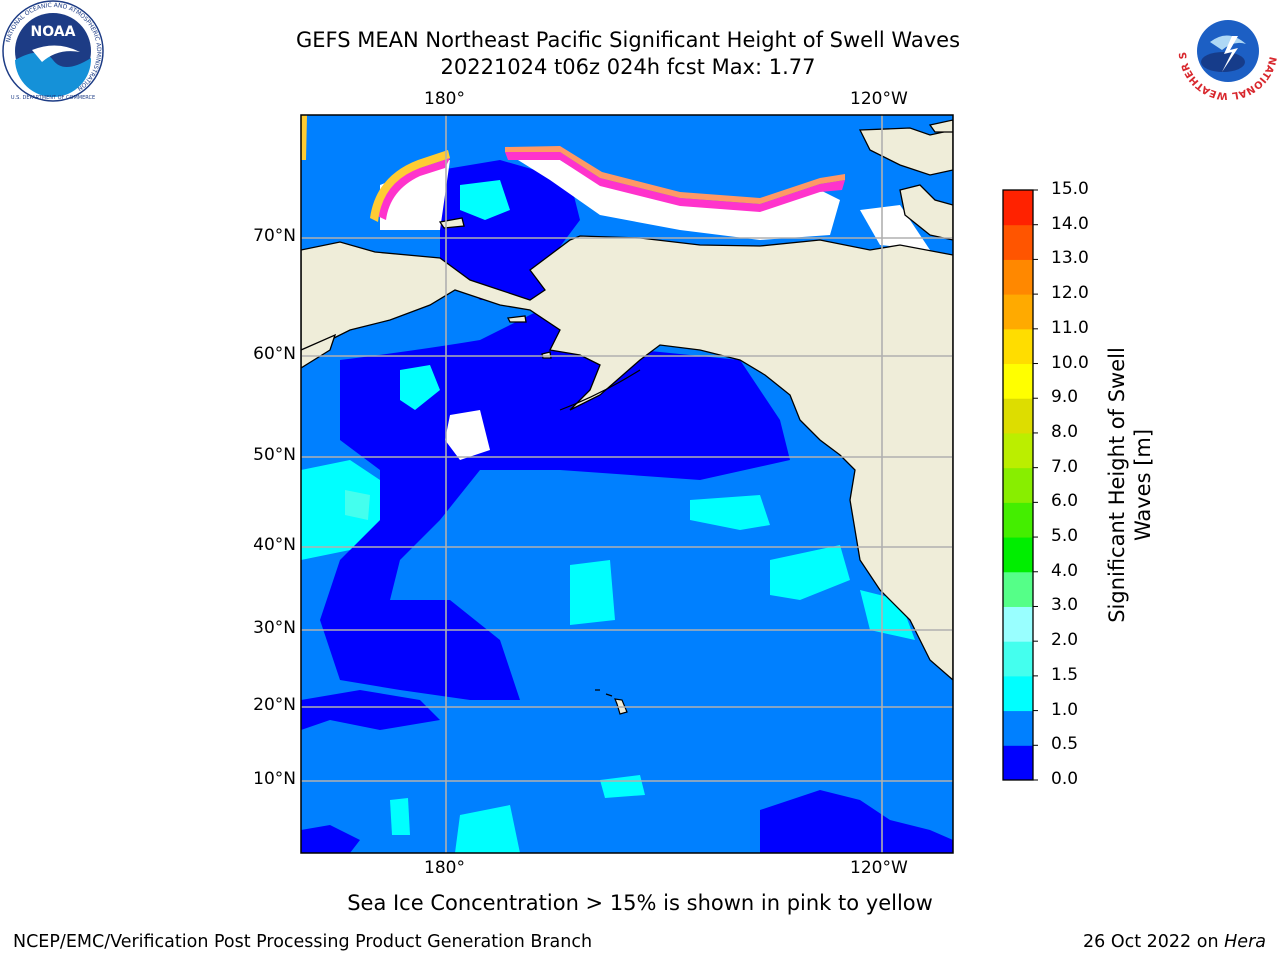  What do you see at coordinates (628, 67) in the screenshot?
I see `map-subtitle: 20221024 t06z 024h fcst Max: 1.77` at bounding box center [628, 67].